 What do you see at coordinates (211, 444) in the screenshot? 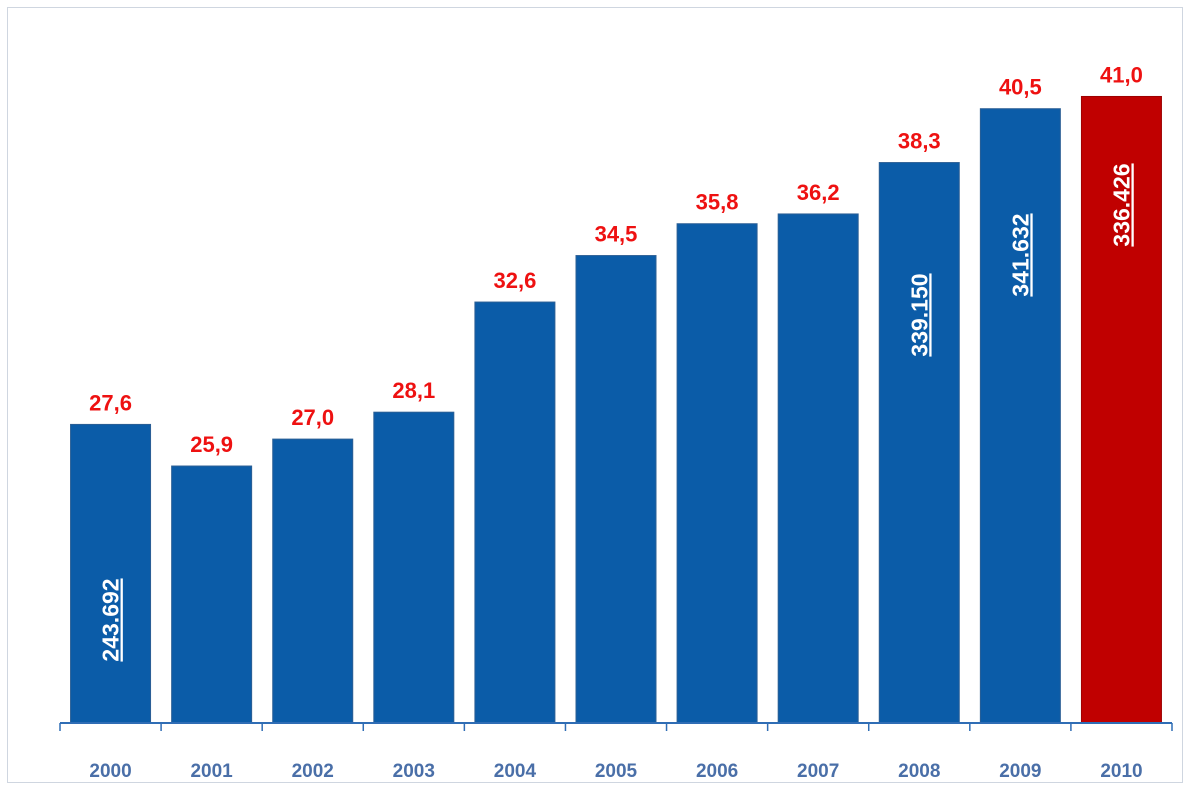
I see `value-label-2001: 25,9` at bounding box center [211, 444].